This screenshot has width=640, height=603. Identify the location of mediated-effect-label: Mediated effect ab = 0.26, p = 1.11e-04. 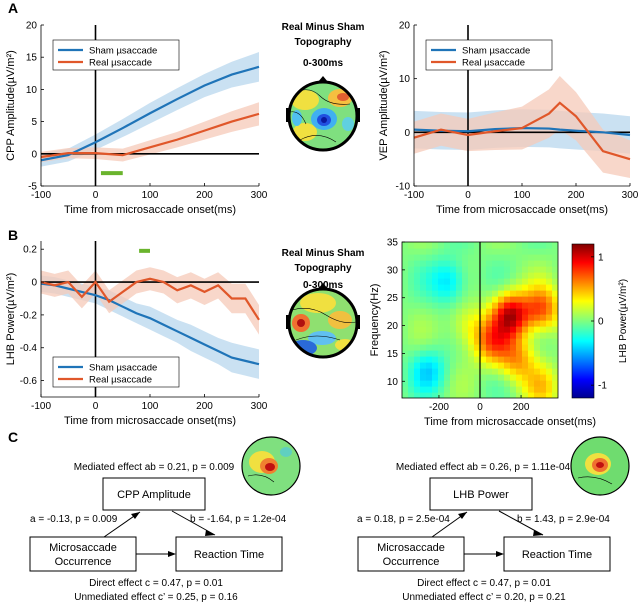
(483, 467).